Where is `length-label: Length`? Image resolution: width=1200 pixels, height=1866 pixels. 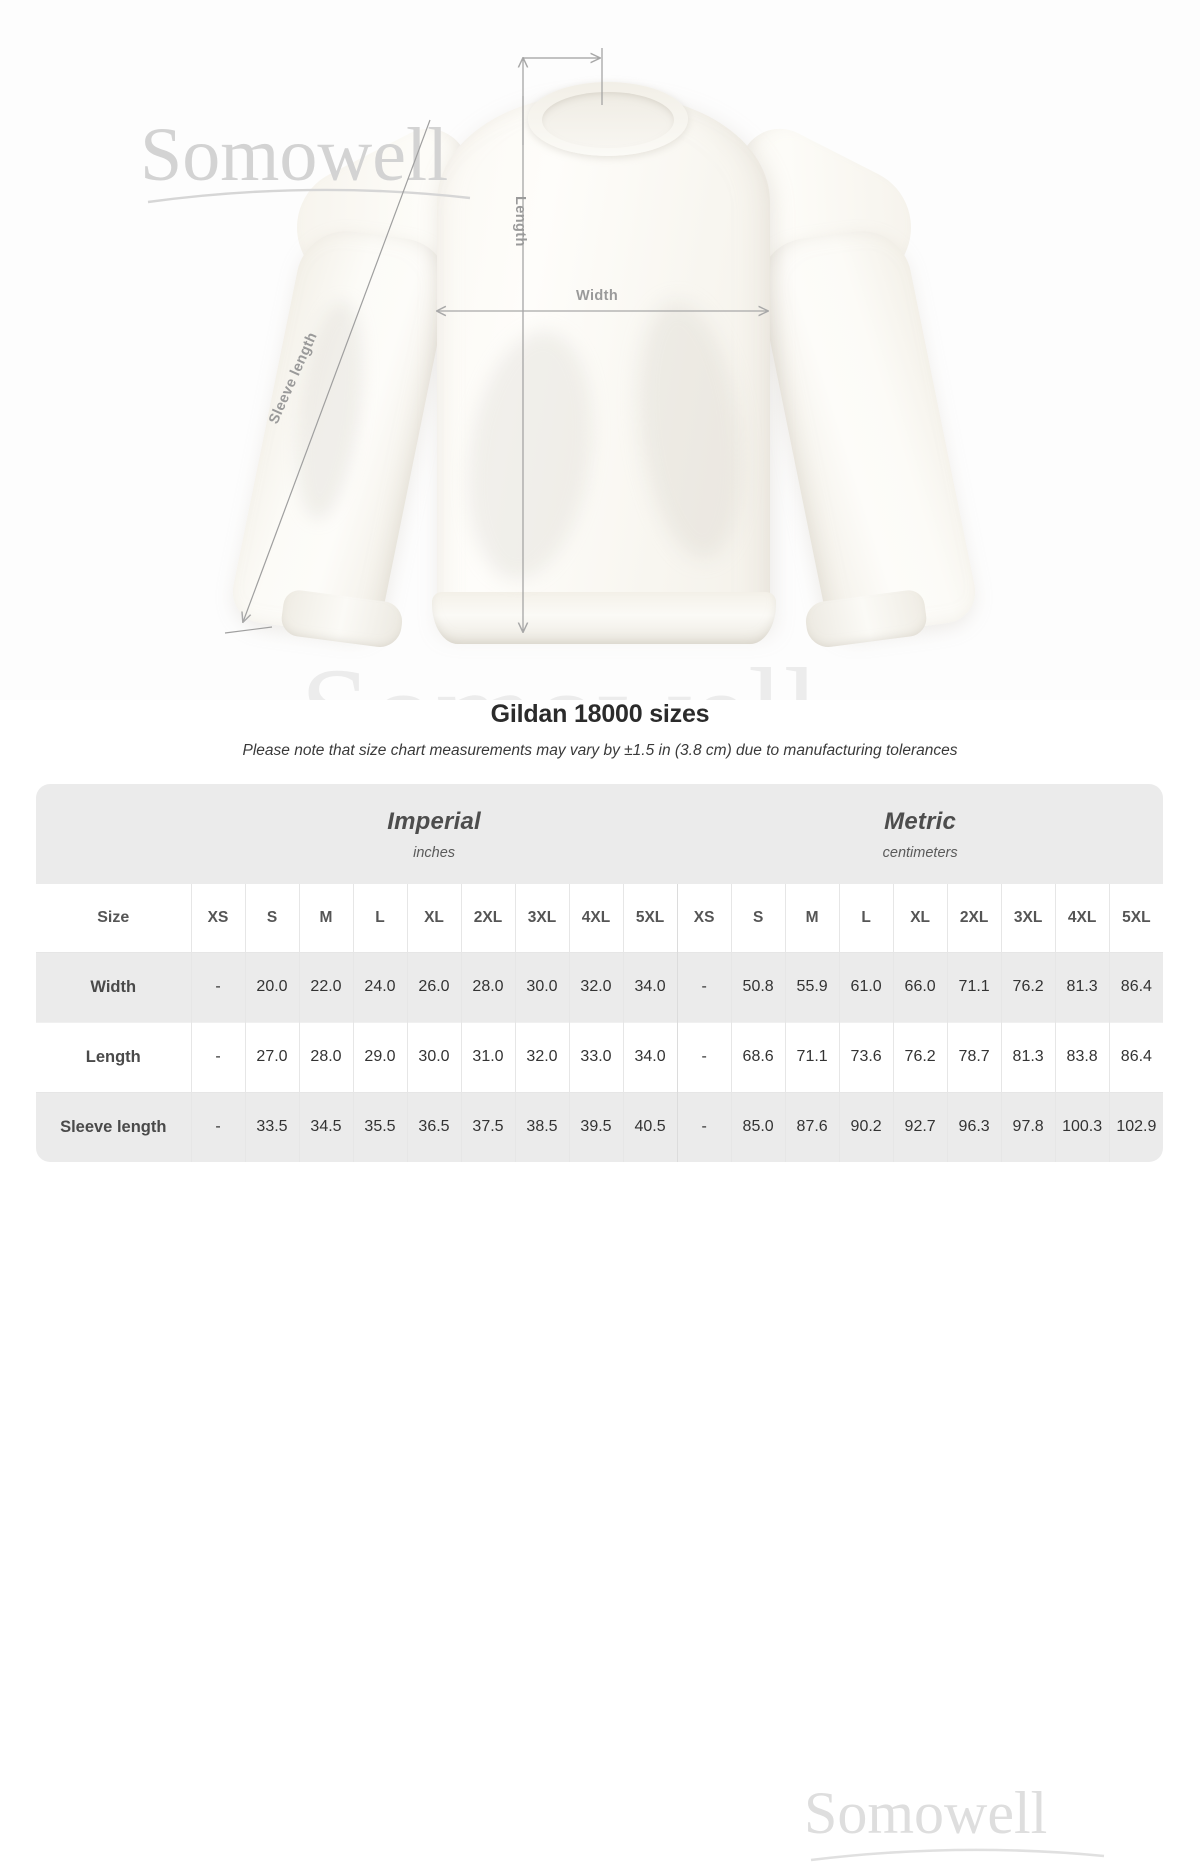 length-label: Length is located at coordinates (520, 221).